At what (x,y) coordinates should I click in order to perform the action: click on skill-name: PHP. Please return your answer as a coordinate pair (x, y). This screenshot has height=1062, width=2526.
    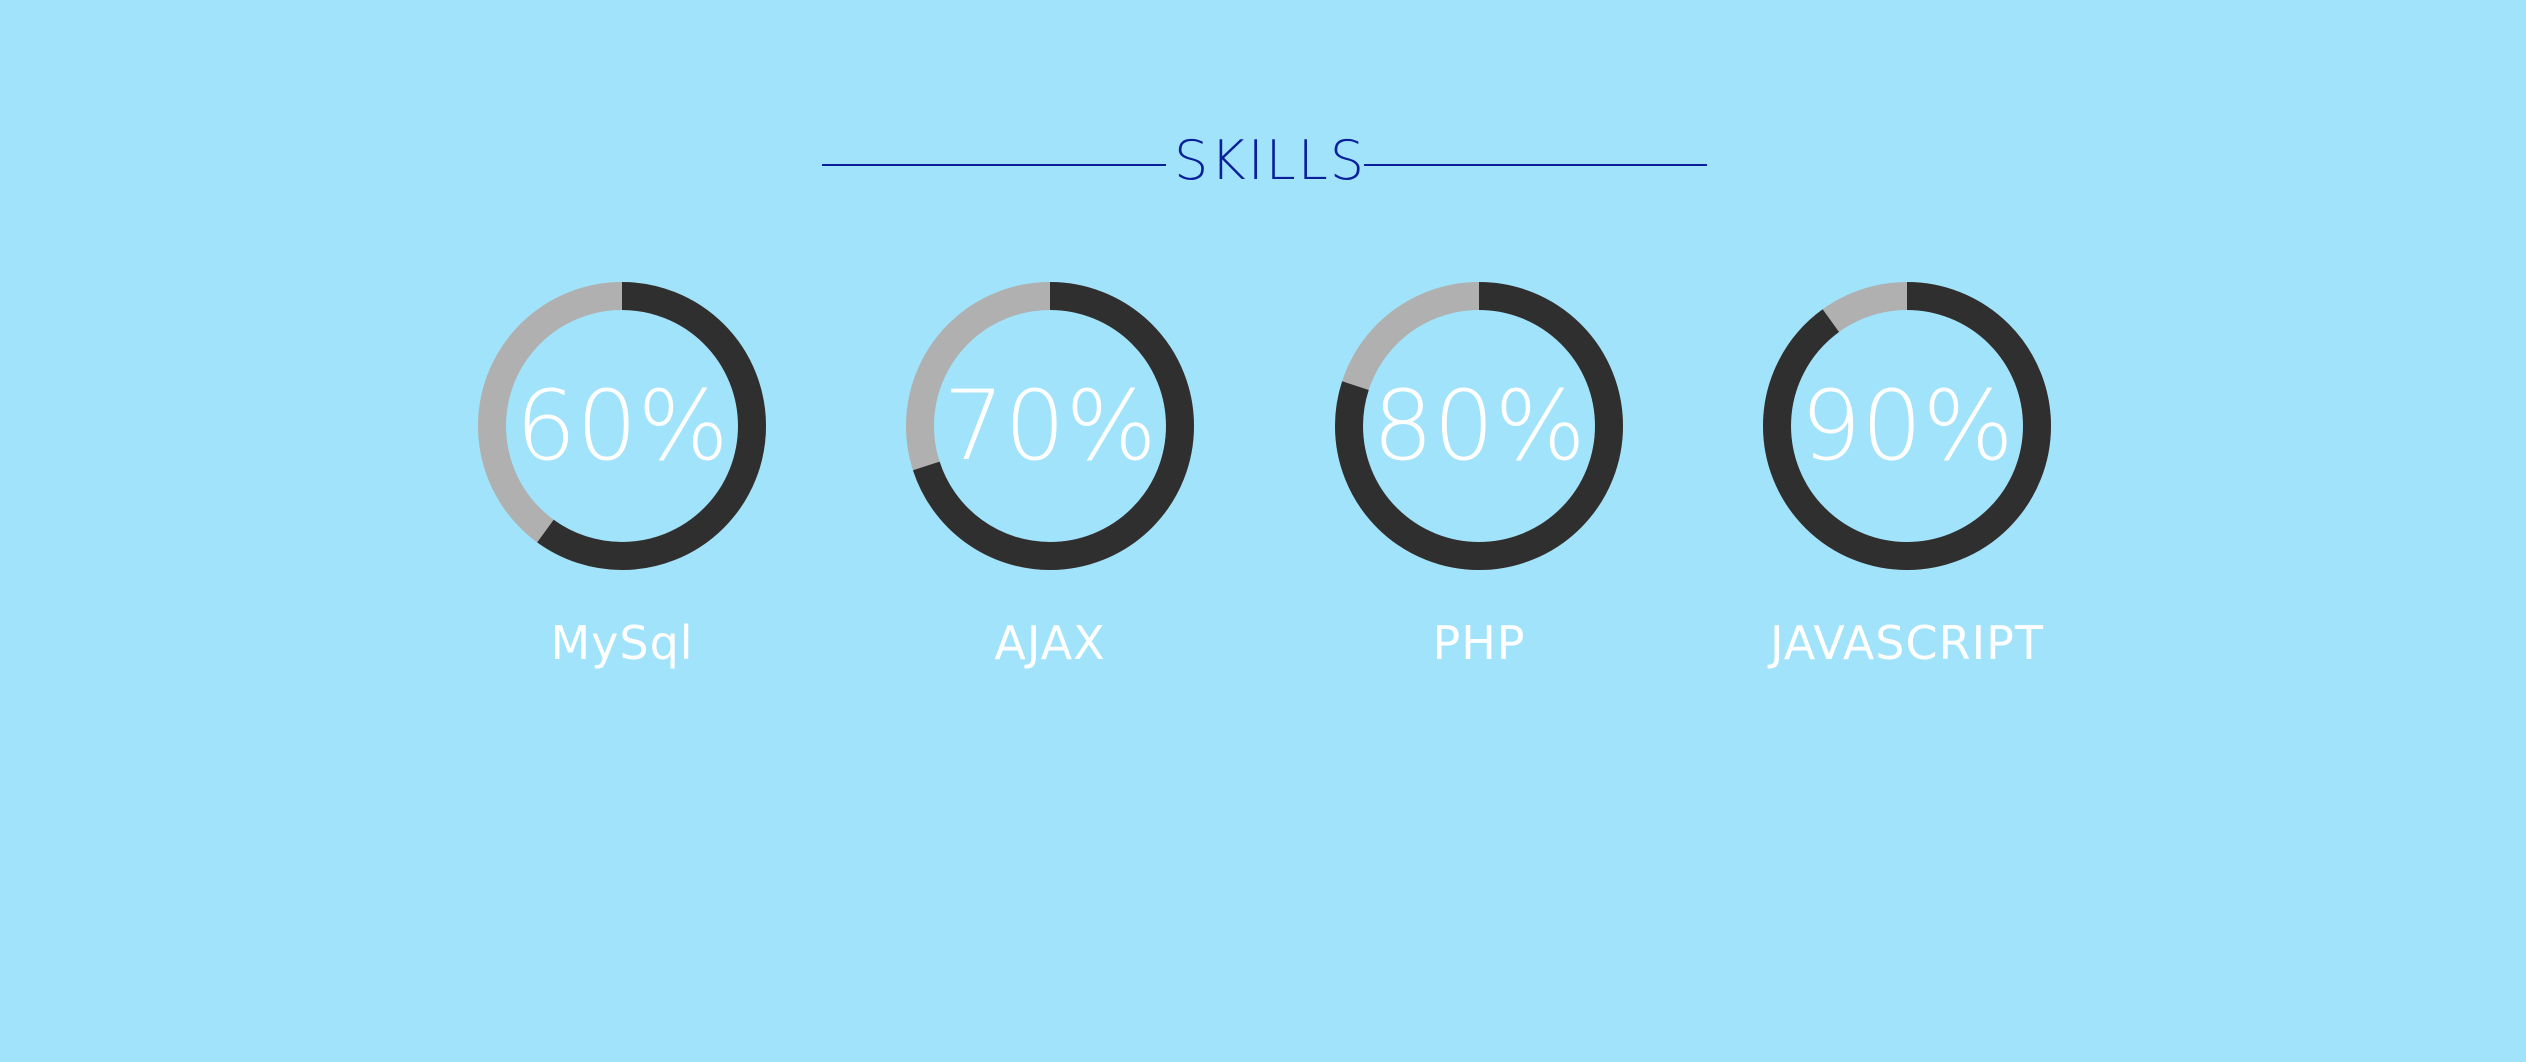
    Looking at the image, I should click on (1479, 643).